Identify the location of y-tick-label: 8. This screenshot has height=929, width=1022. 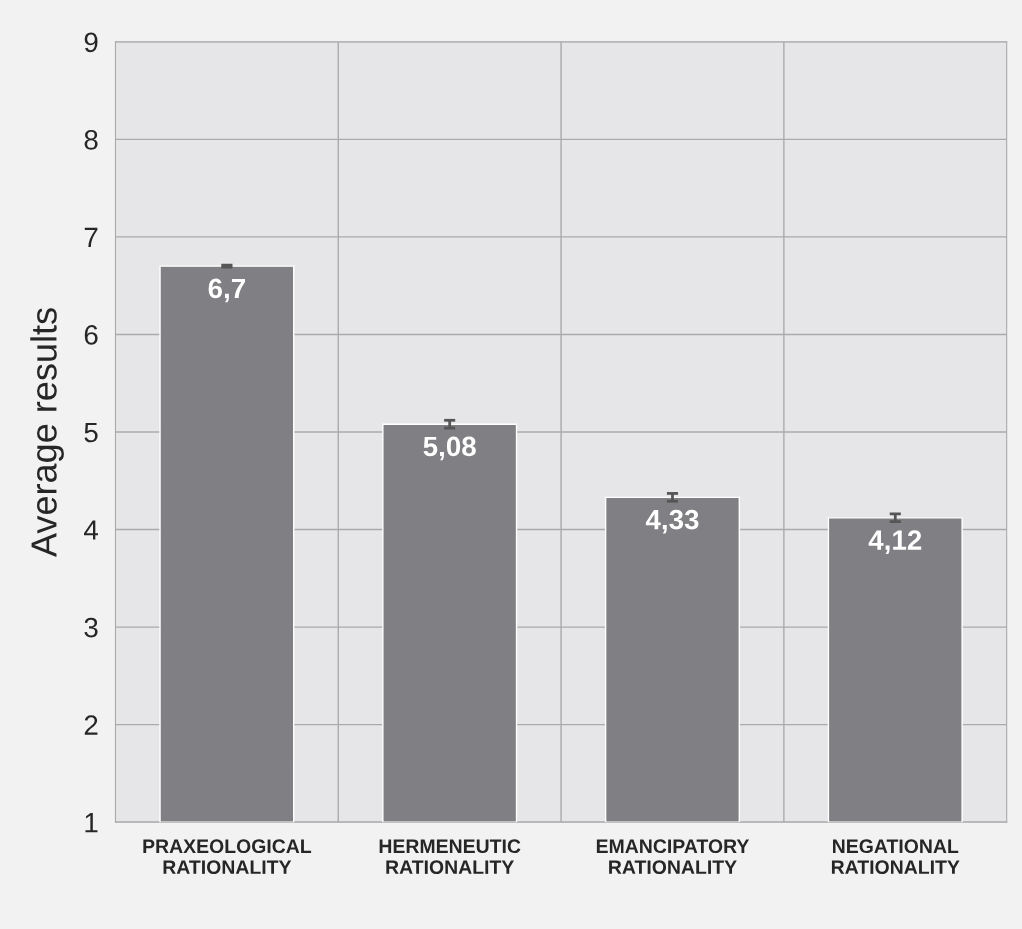
(91, 140).